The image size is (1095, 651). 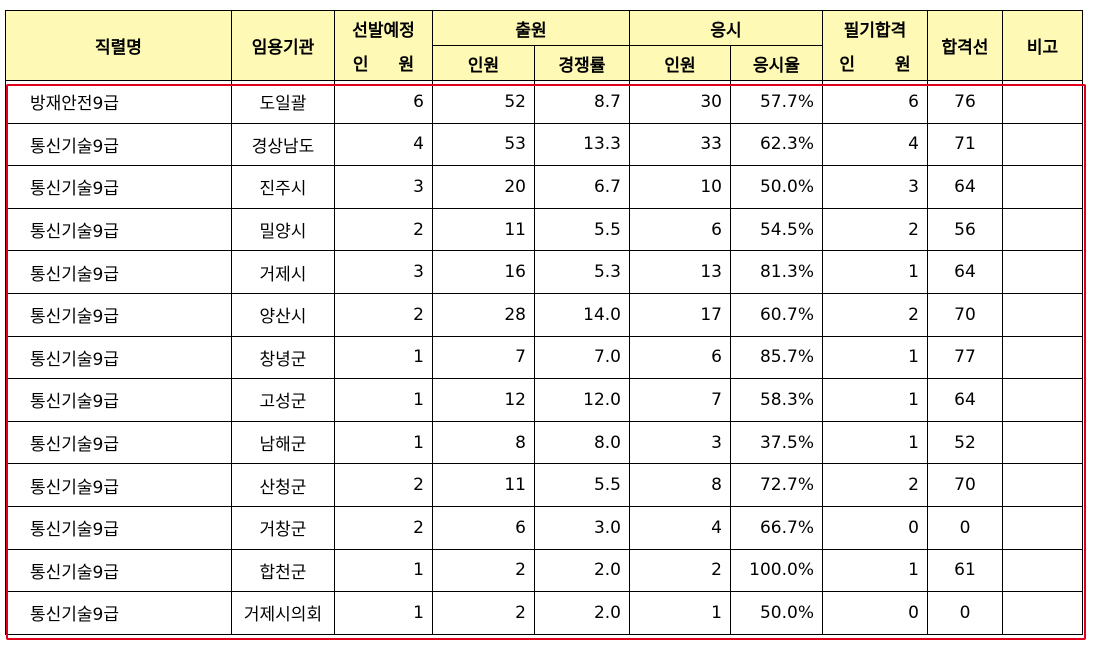 What do you see at coordinates (965, 102) in the screenshot?
I see `cell-cutoff: 76` at bounding box center [965, 102].